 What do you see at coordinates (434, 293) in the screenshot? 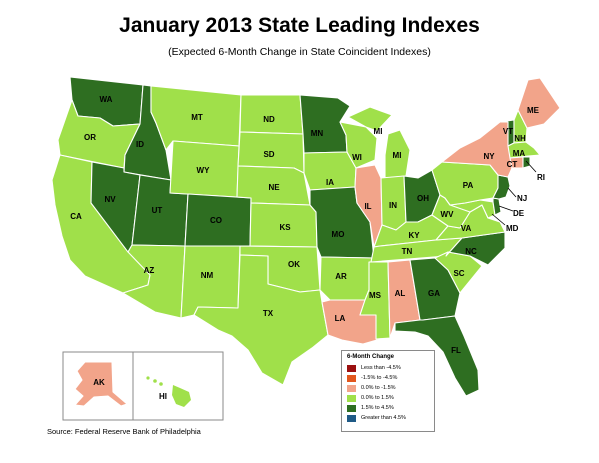
I see `label-GA: GA` at bounding box center [434, 293].